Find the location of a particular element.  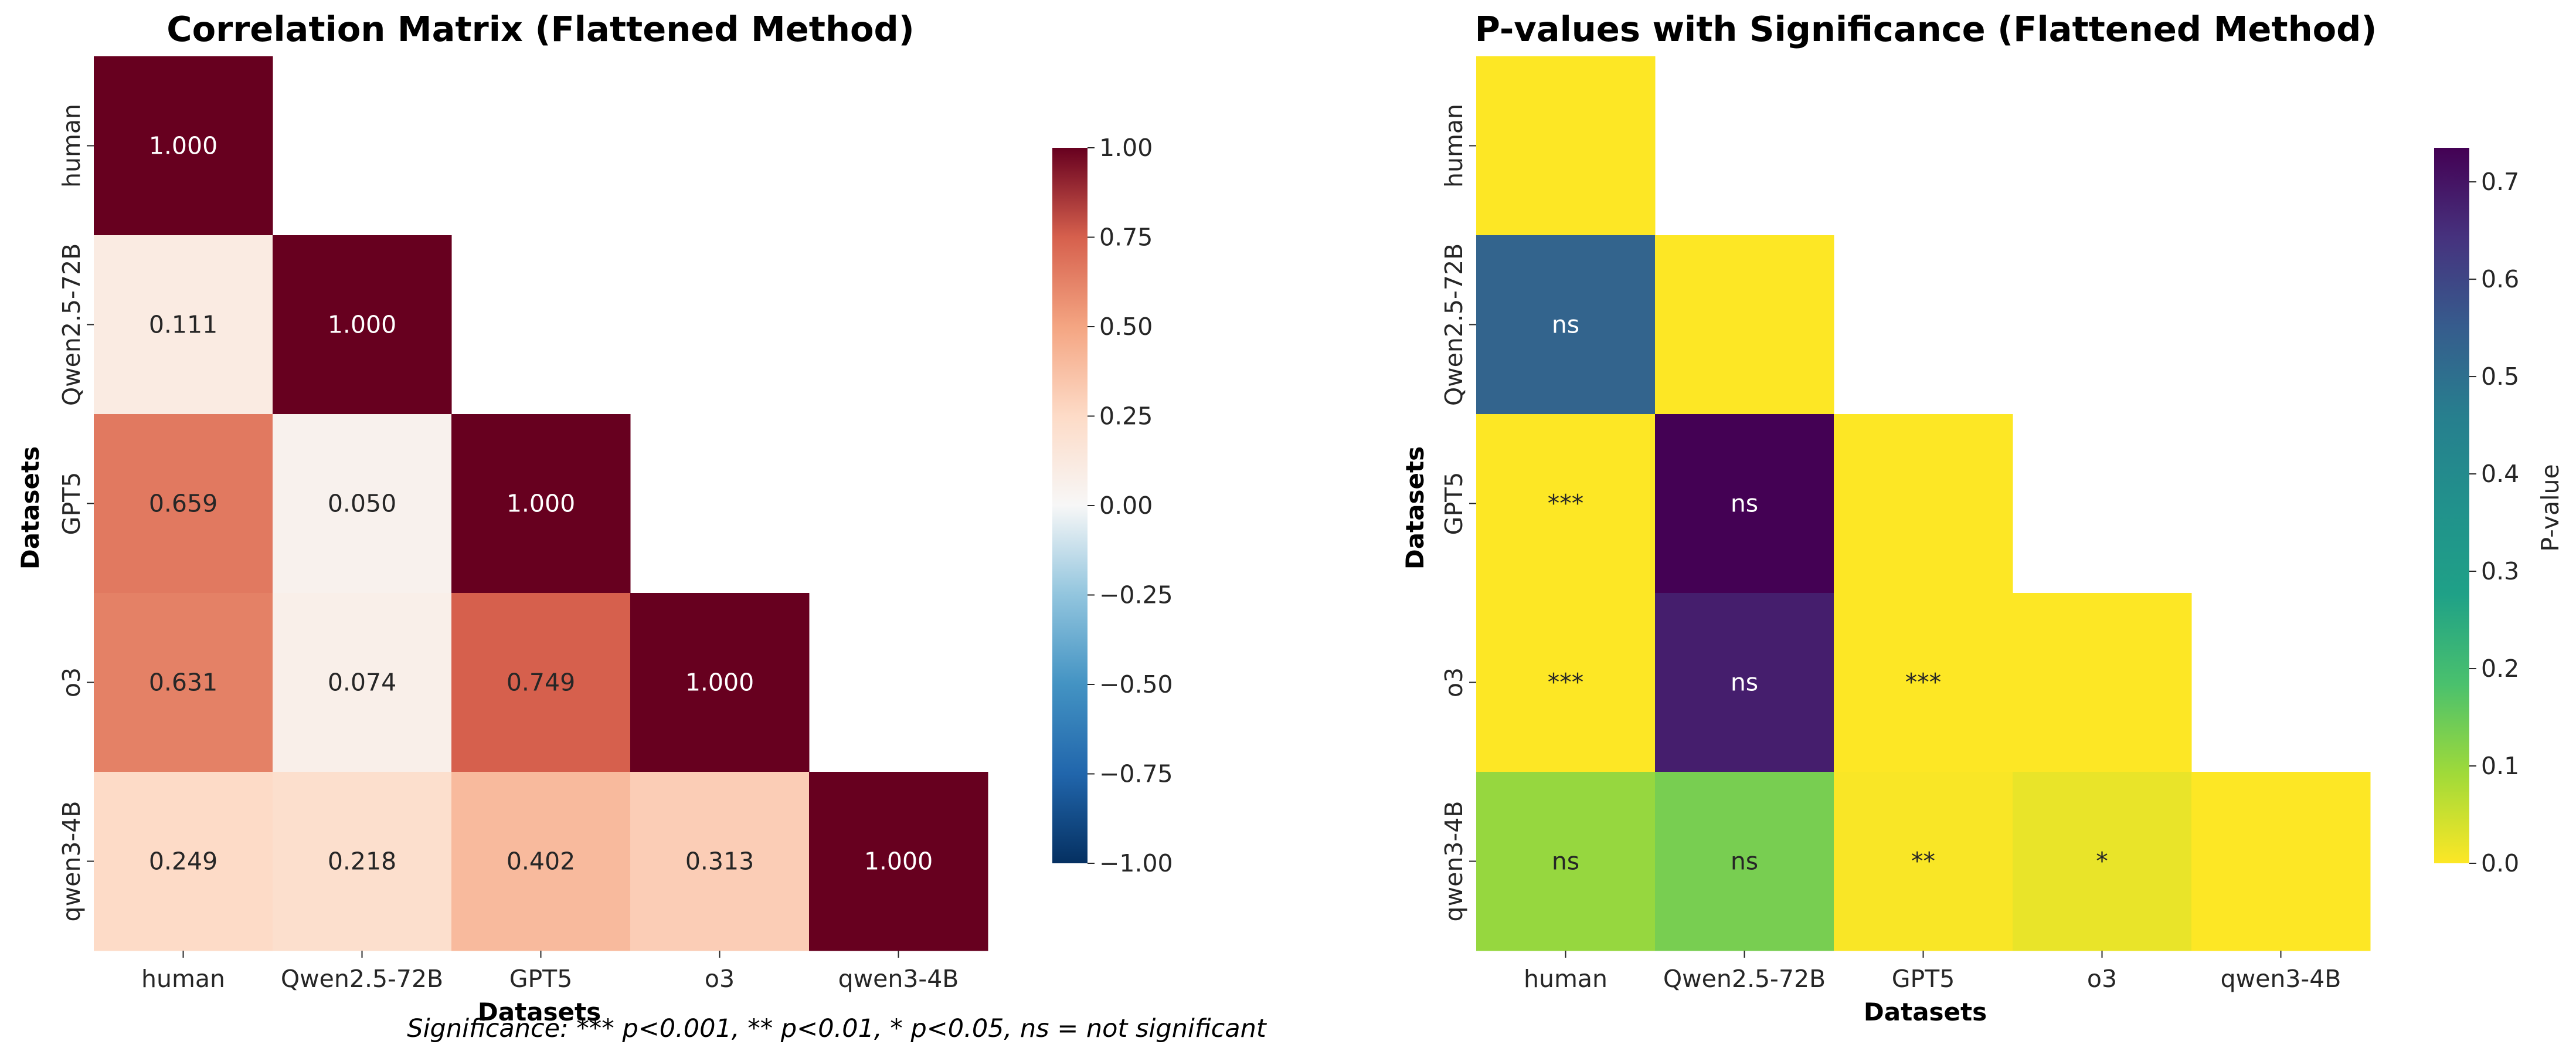

colorbar-tick-label: 0.4 is located at coordinates (2500, 474).